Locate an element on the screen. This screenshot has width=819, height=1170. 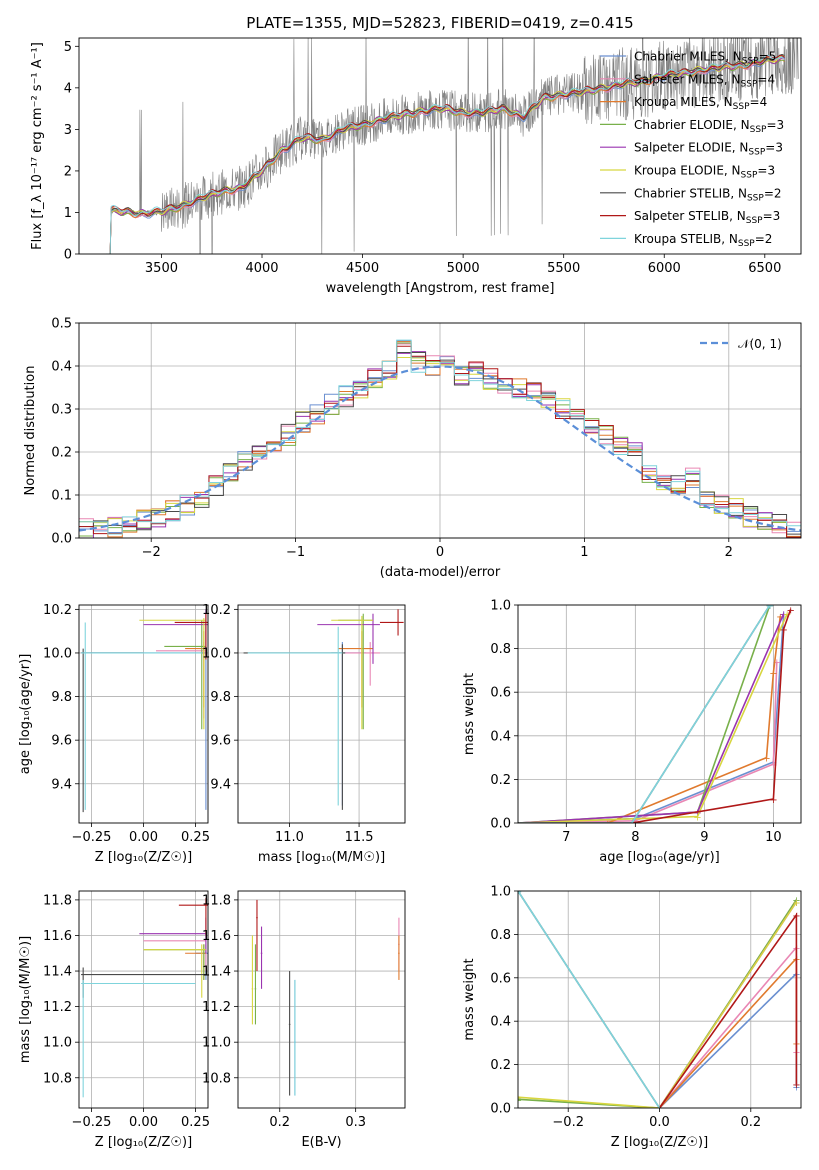
mass-vs-ebv-panel: 0.2 0.3 10.8 11.0 11.2 11.4 11.6 11.8 E(B-V) is located at coordinates (304, 1020).